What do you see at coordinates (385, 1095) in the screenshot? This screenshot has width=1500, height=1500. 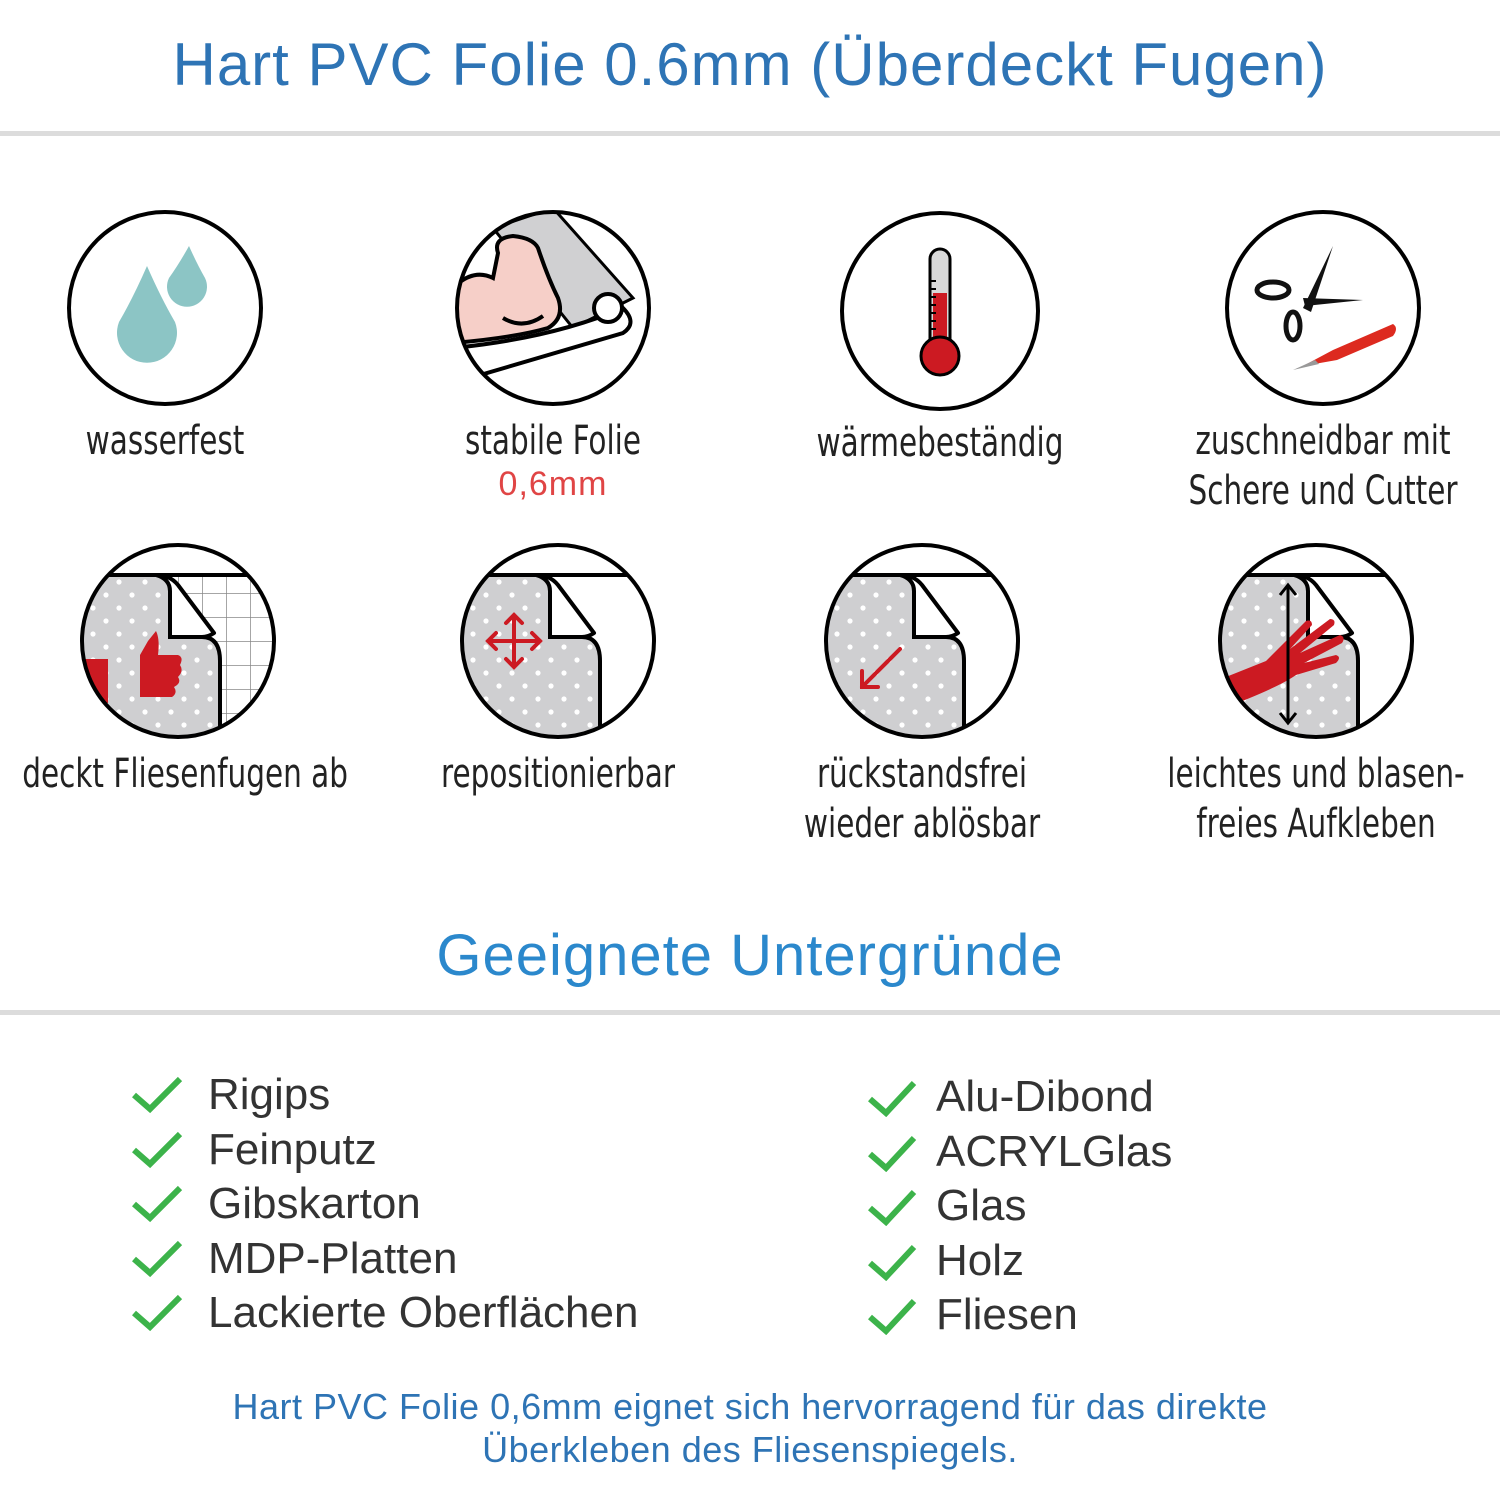 I see `surface-item: Rigips` at bounding box center [385, 1095].